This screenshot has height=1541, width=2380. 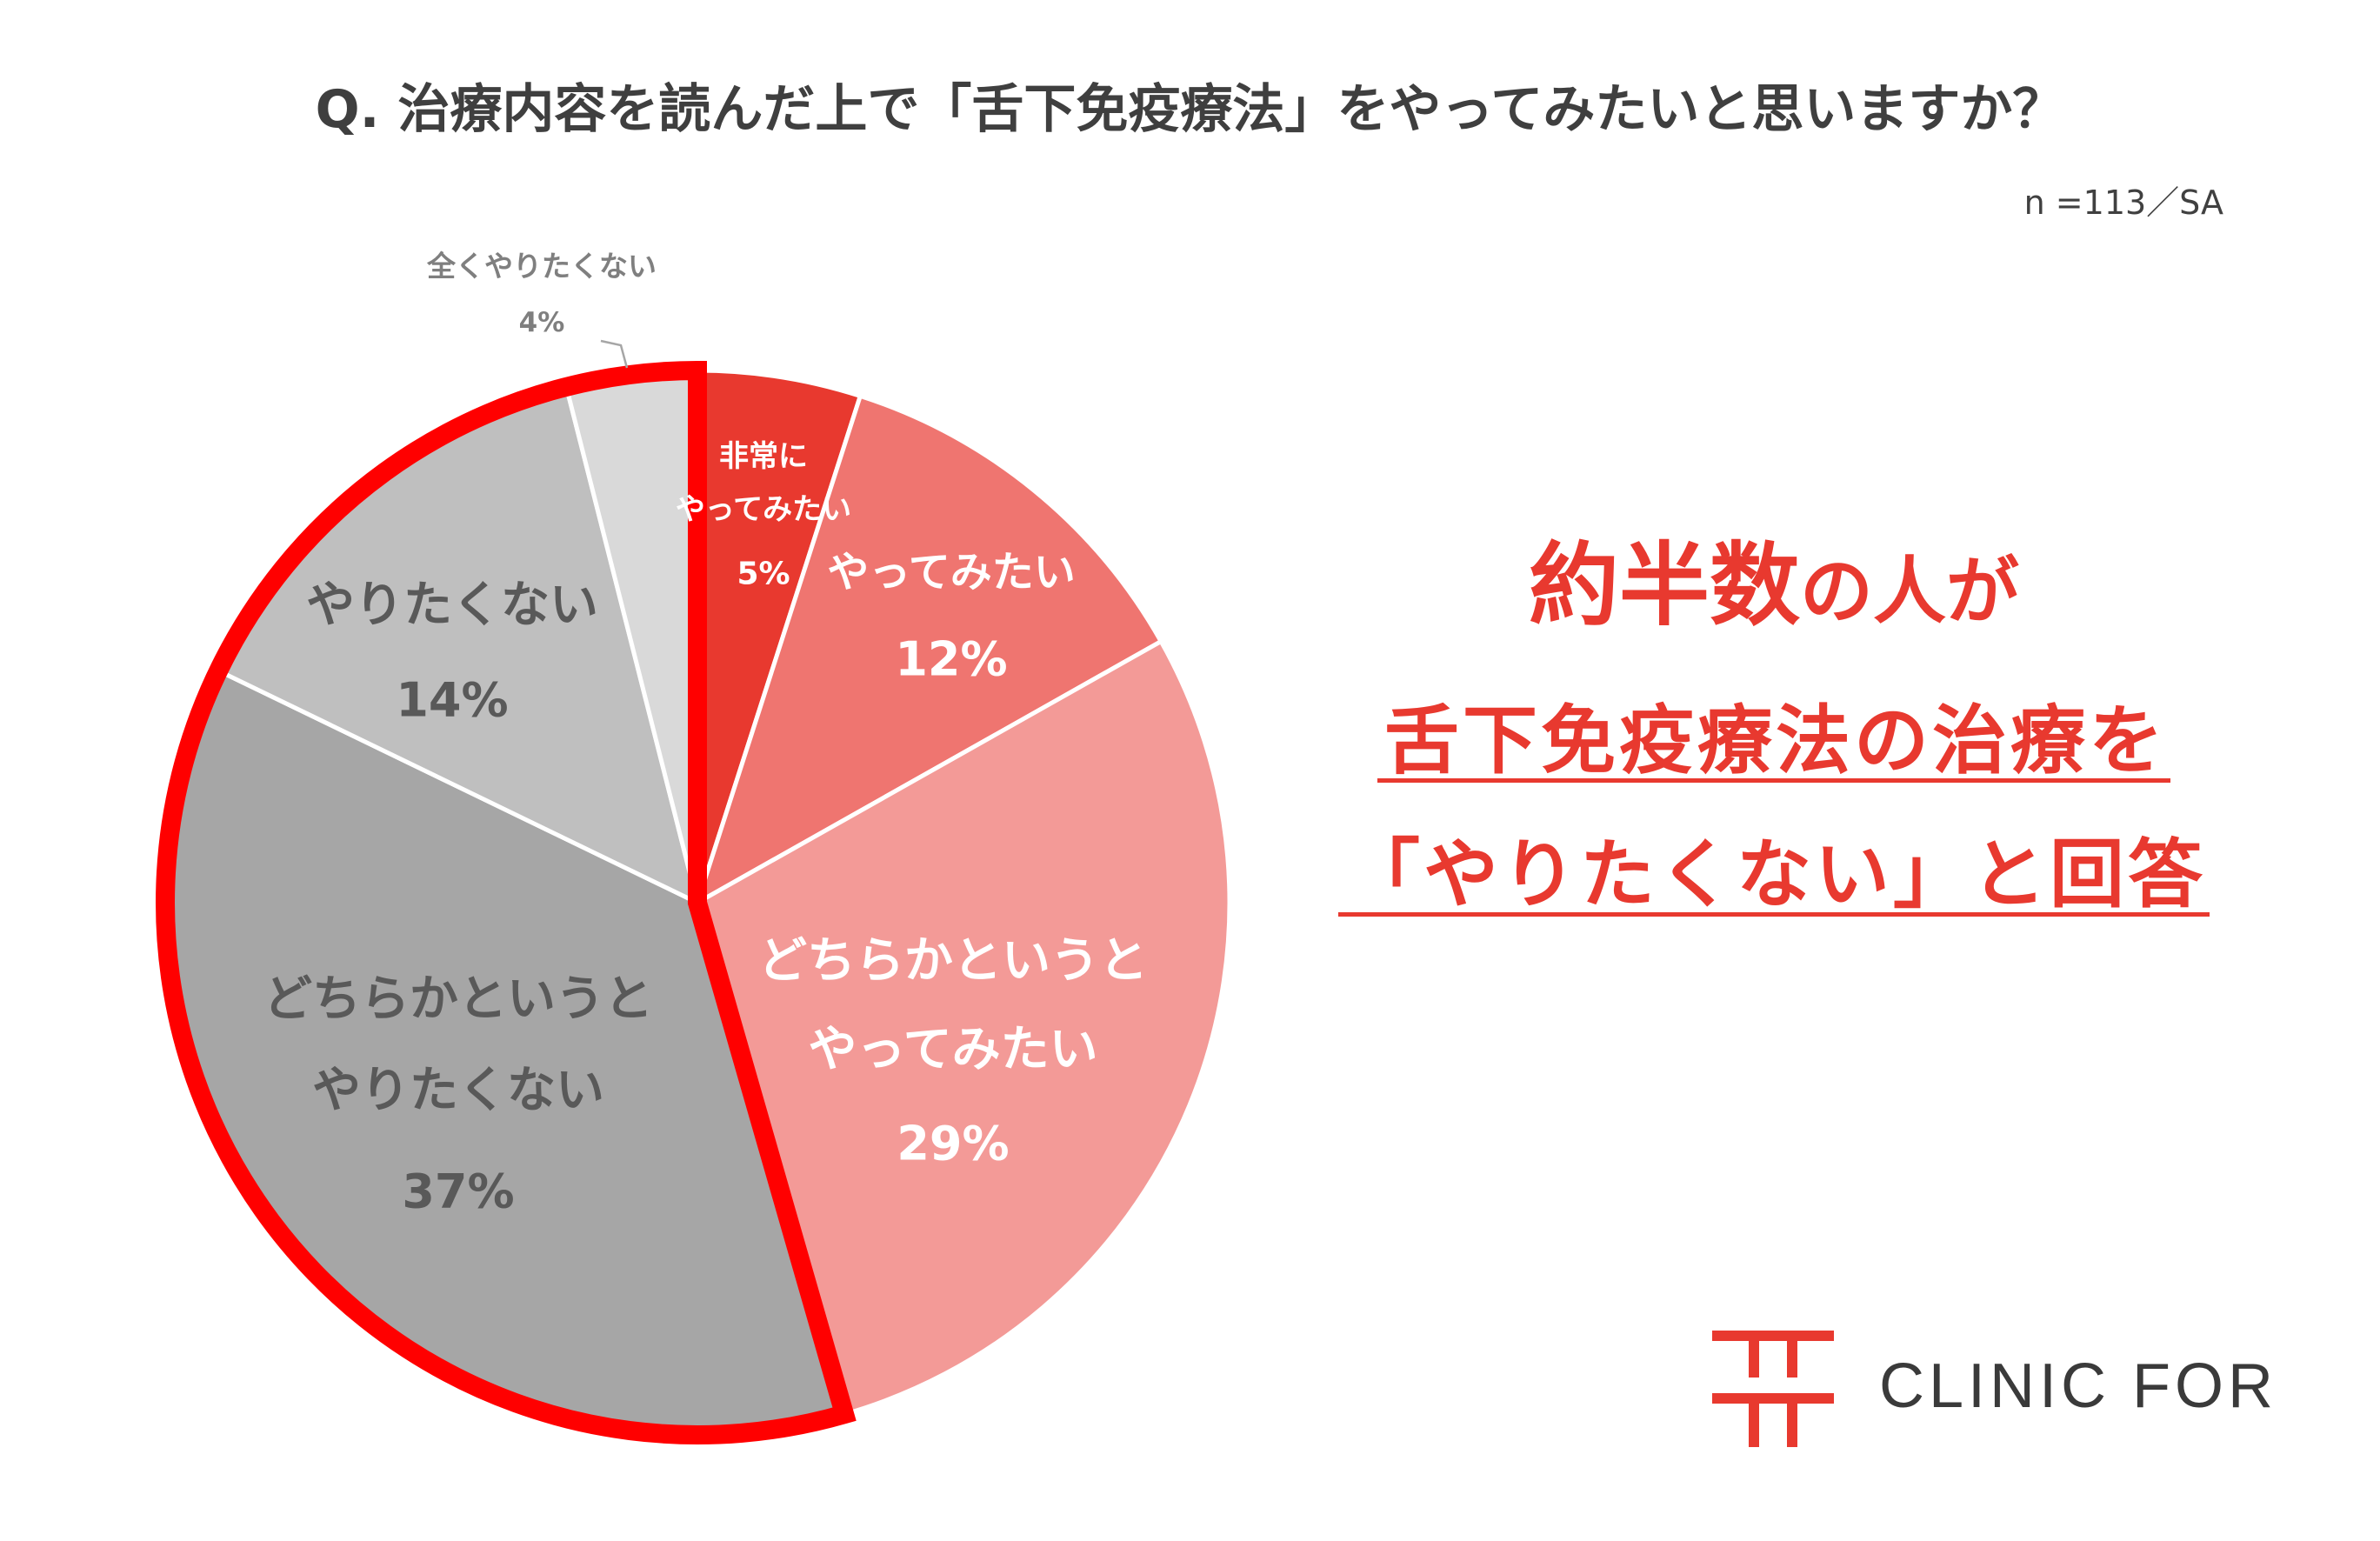 What do you see at coordinates (458, 1000) in the screenshot?
I see `slice-label-3-line-0: どちらかというと` at bounding box center [458, 1000].